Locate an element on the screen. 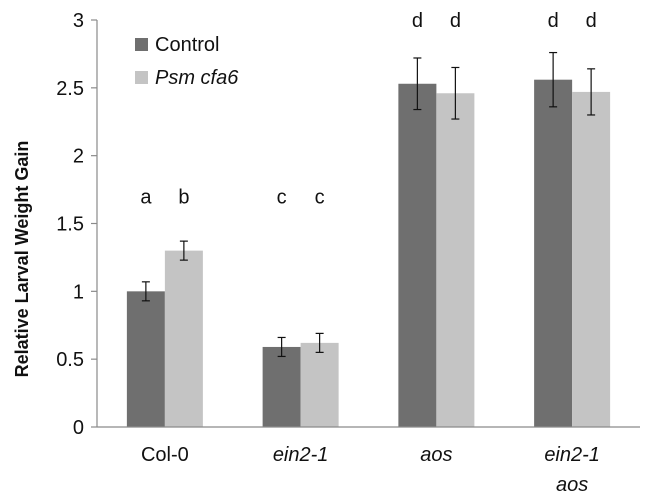 The width and height of the screenshot is (649, 494). y-axis-title: Relative Larval Weight Gain is located at coordinates (22, 259).